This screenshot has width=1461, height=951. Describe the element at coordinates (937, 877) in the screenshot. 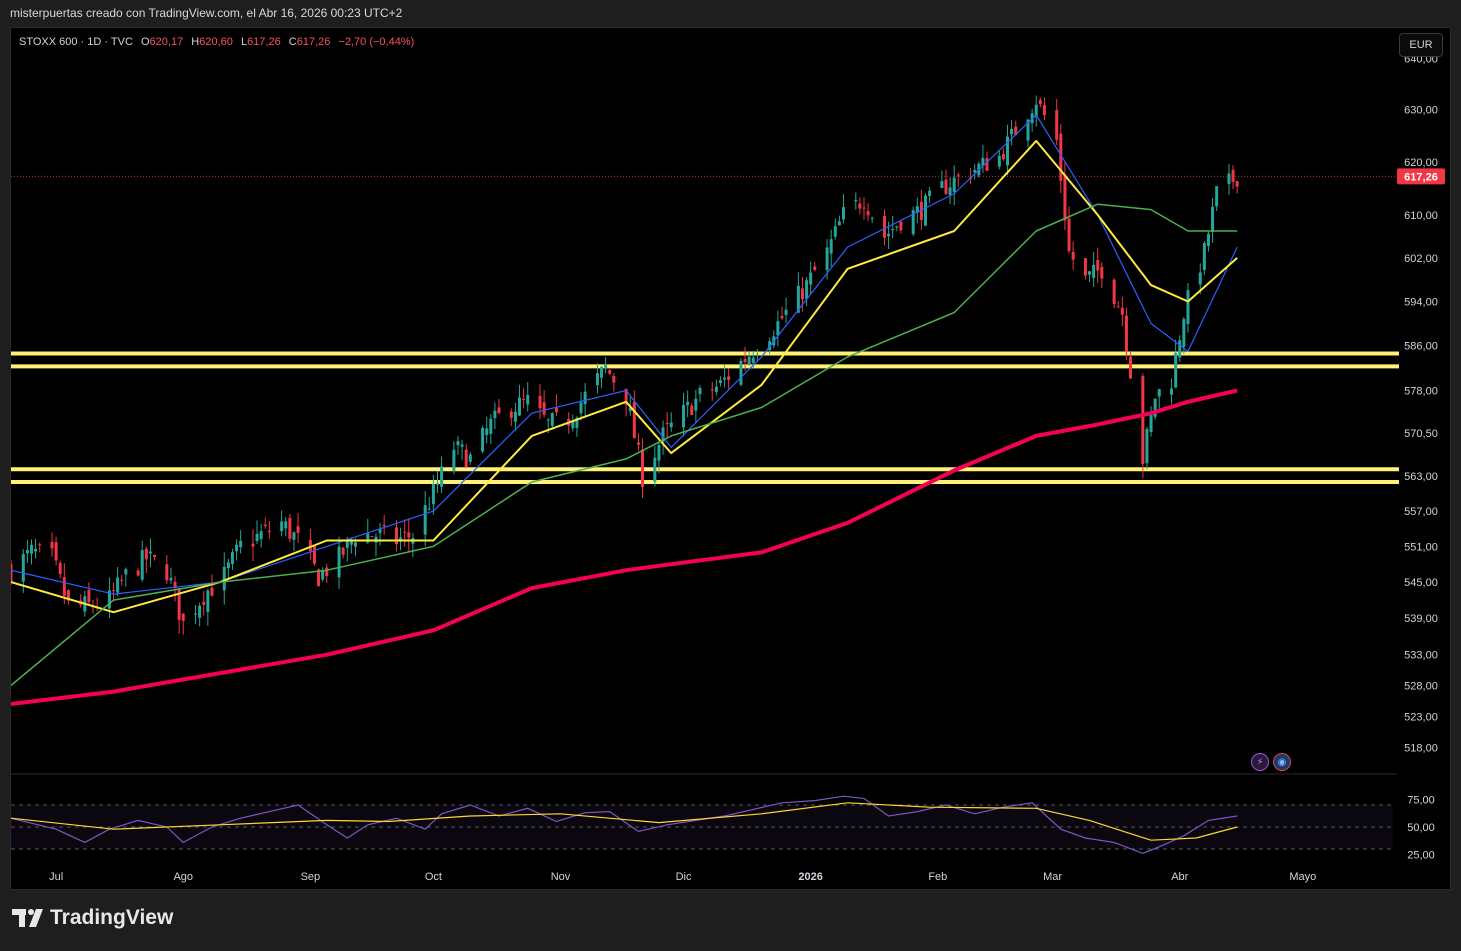

I see `date-tick-label: Feb` at that location.